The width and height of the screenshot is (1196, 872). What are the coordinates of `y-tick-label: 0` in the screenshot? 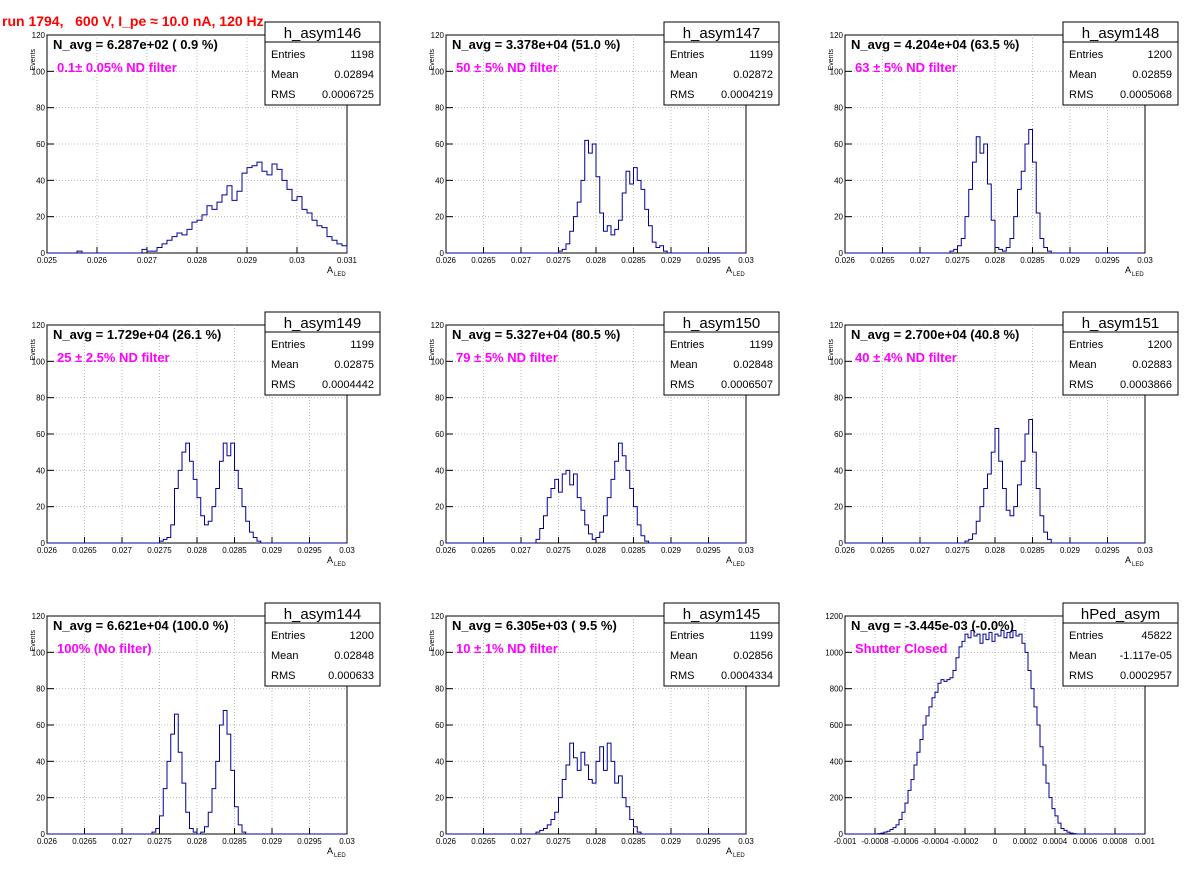 It's located at (43, 253).